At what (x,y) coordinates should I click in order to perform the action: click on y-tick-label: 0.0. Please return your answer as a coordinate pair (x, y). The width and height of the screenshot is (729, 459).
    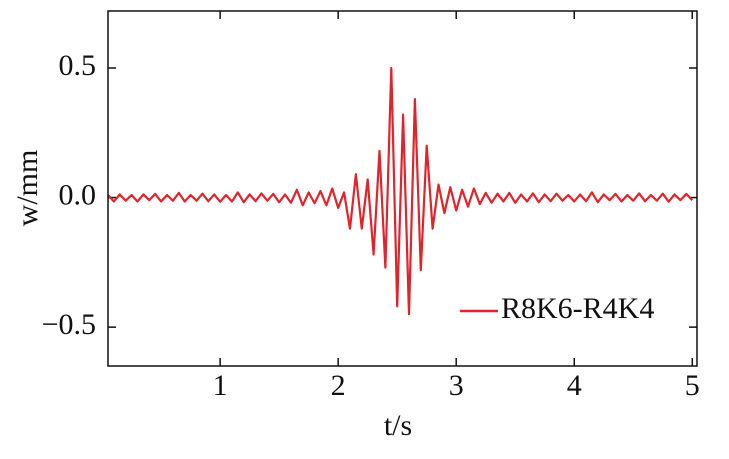
    Looking at the image, I should click on (78, 194).